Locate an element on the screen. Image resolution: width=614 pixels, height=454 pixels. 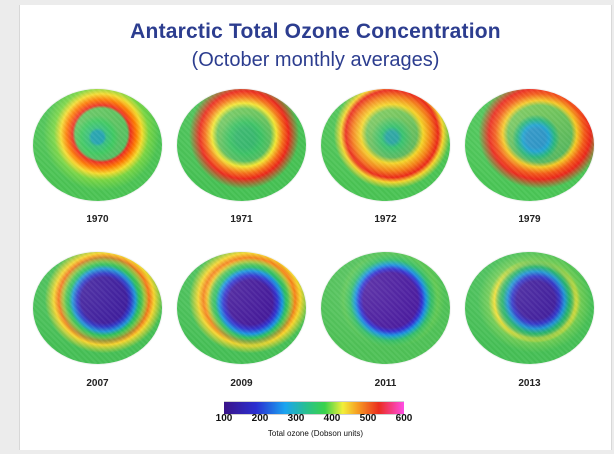
year-label-1971: 1971 is located at coordinates (241, 219).